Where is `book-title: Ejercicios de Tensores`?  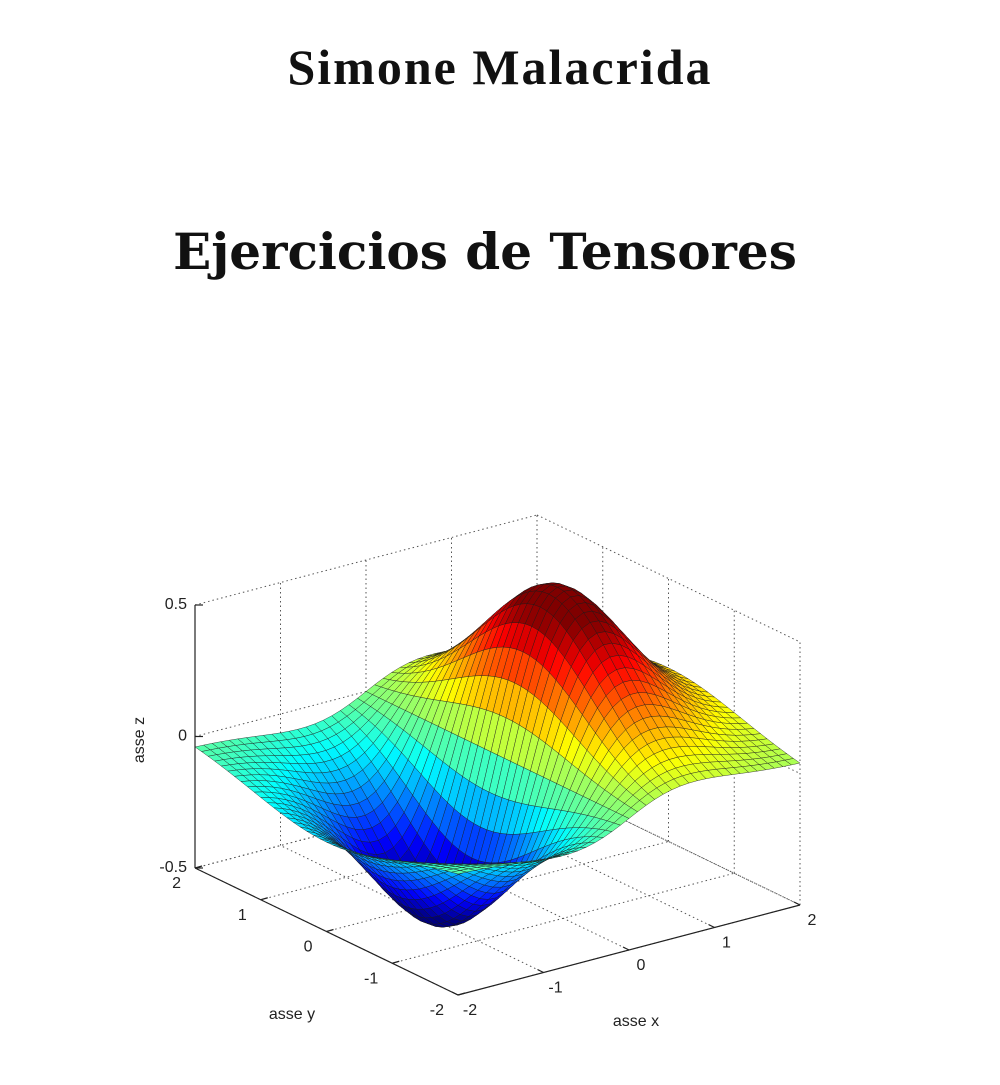 book-title: Ejercicios de Tensores is located at coordinates (485, 251).